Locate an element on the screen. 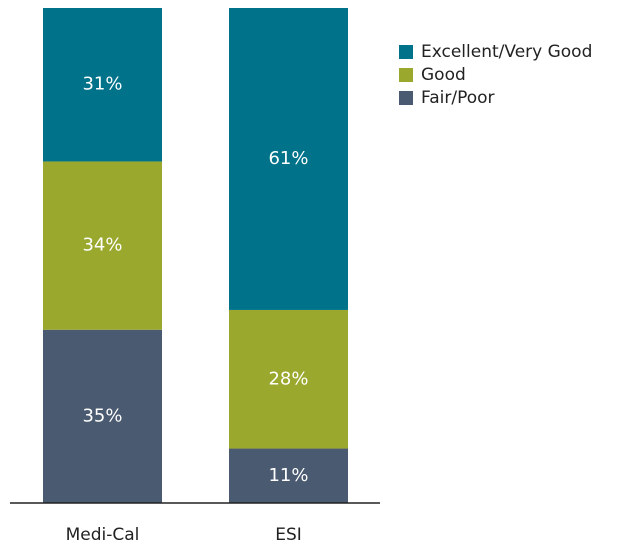 The image size is (629, 546). value-label: 31% is located at coordinates (102, 84).